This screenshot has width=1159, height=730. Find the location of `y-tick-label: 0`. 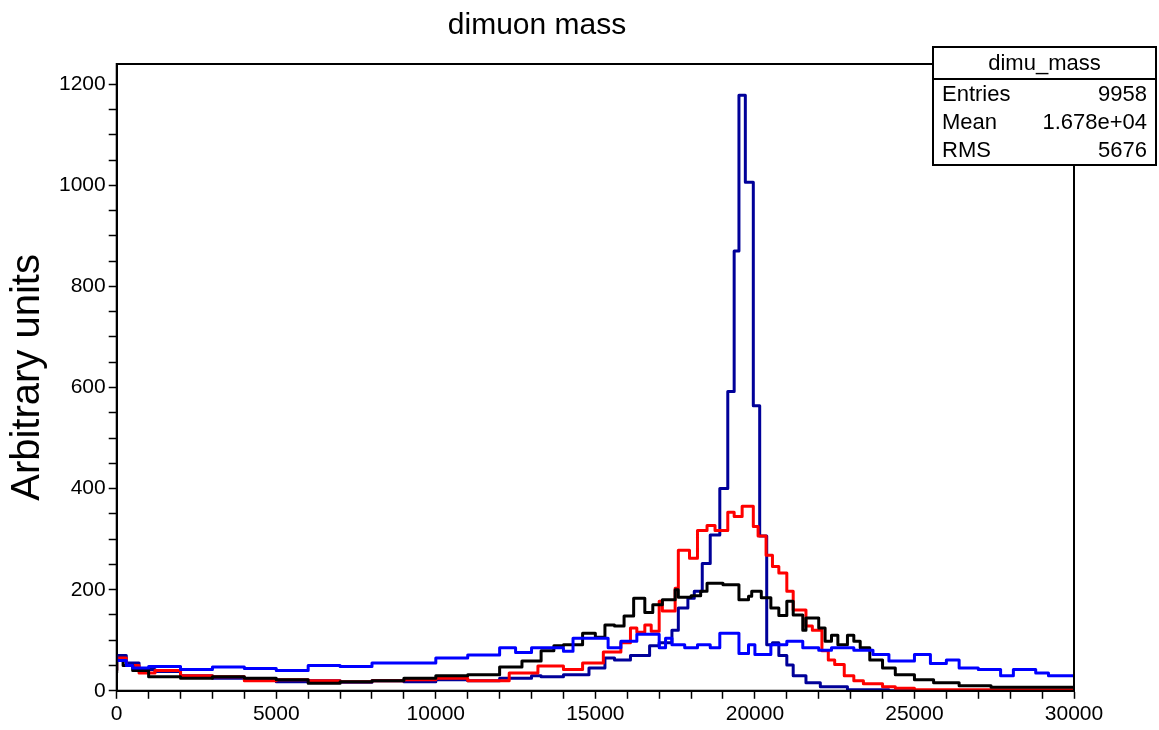

y-tick-label: 0 is located at coordinates (100, 689).